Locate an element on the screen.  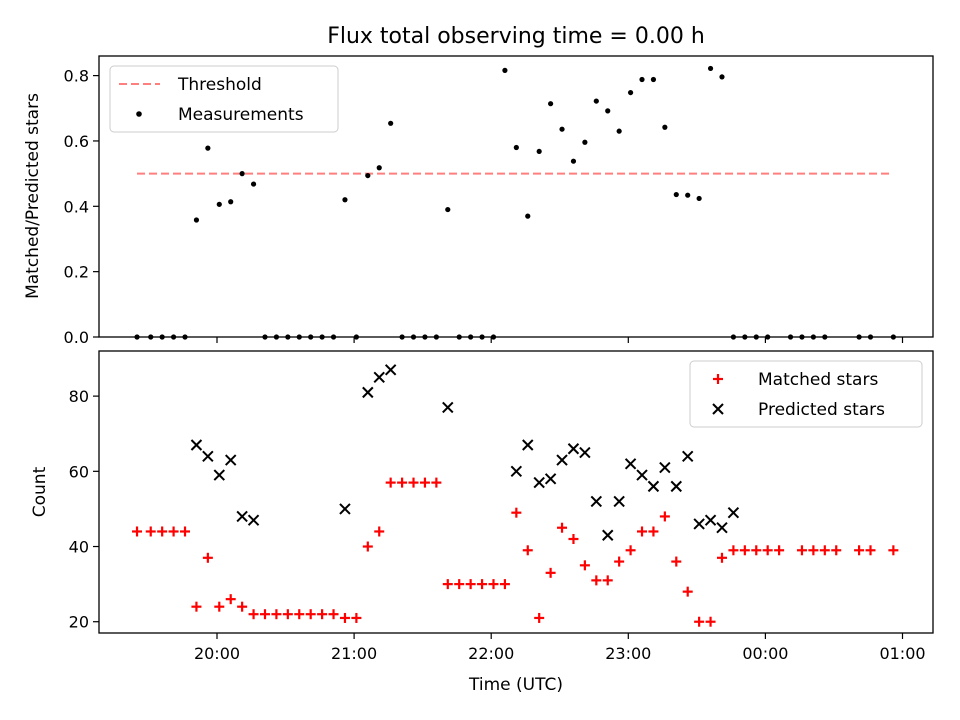
x-tick-label: 21:00 is located at coordinates (354, 653).